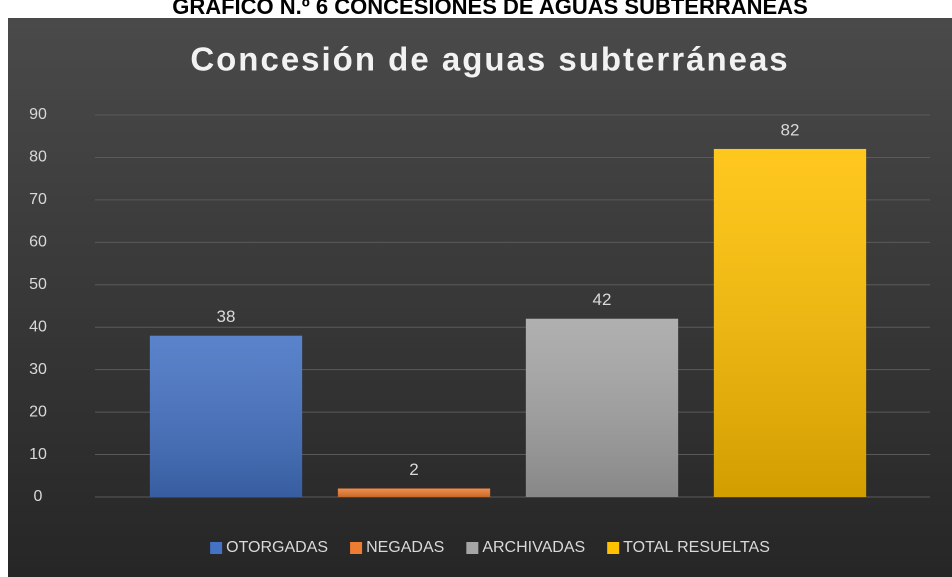 This screenshot has width=952, height=577. What do you see at coordinates (38, 114) in the screenshot?
I see `y-tick-label: 90` at bounding box center [38, 114].